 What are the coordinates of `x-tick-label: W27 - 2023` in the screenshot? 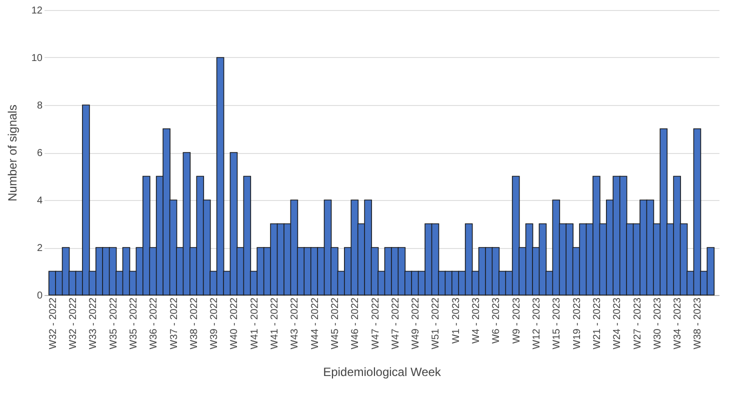 It's located at (638, 323).